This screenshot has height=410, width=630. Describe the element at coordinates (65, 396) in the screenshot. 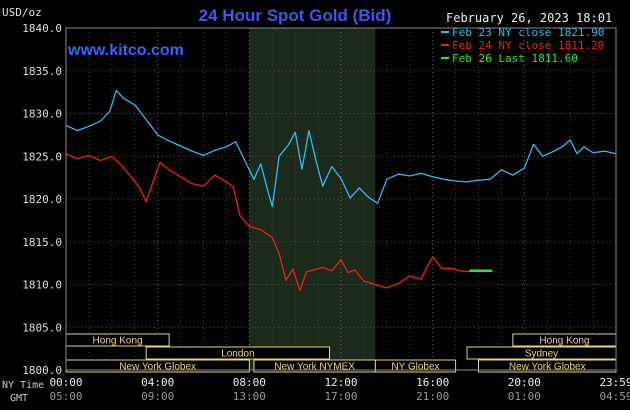

I see `x-tick-label-gmt: 05:00` at that location.